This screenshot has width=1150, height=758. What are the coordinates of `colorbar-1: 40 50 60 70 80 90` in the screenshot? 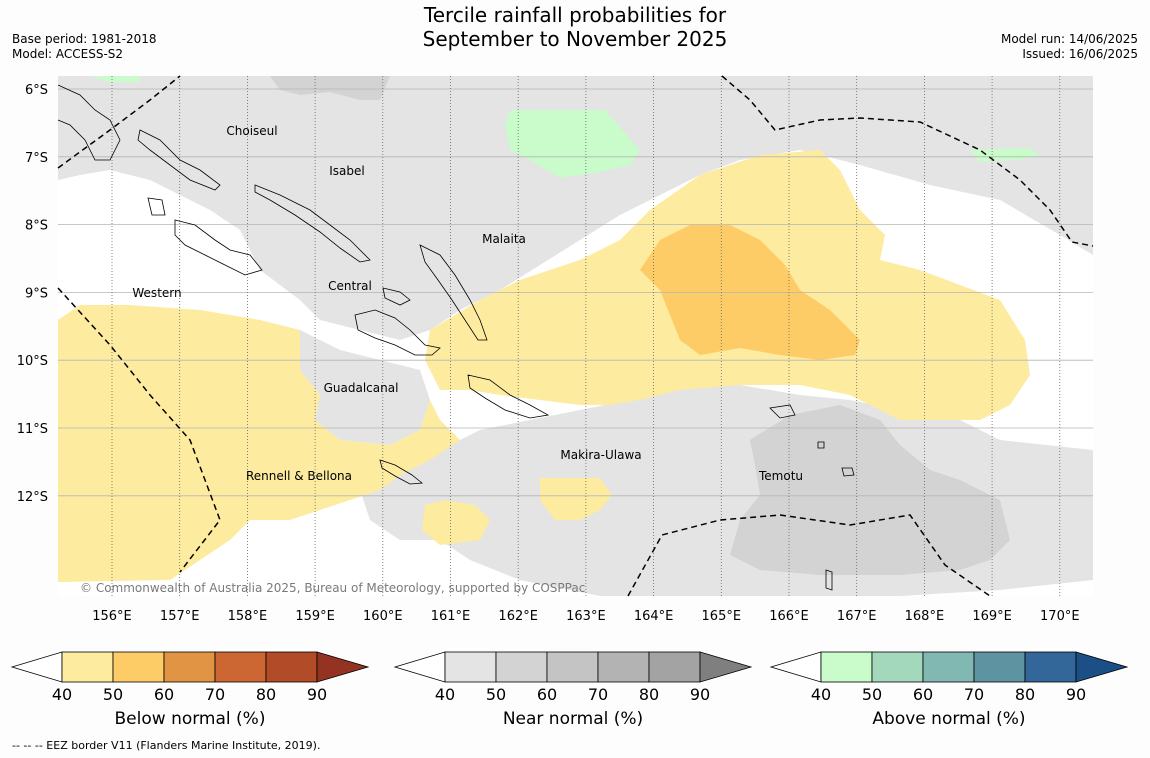 It's located at (573, 677).